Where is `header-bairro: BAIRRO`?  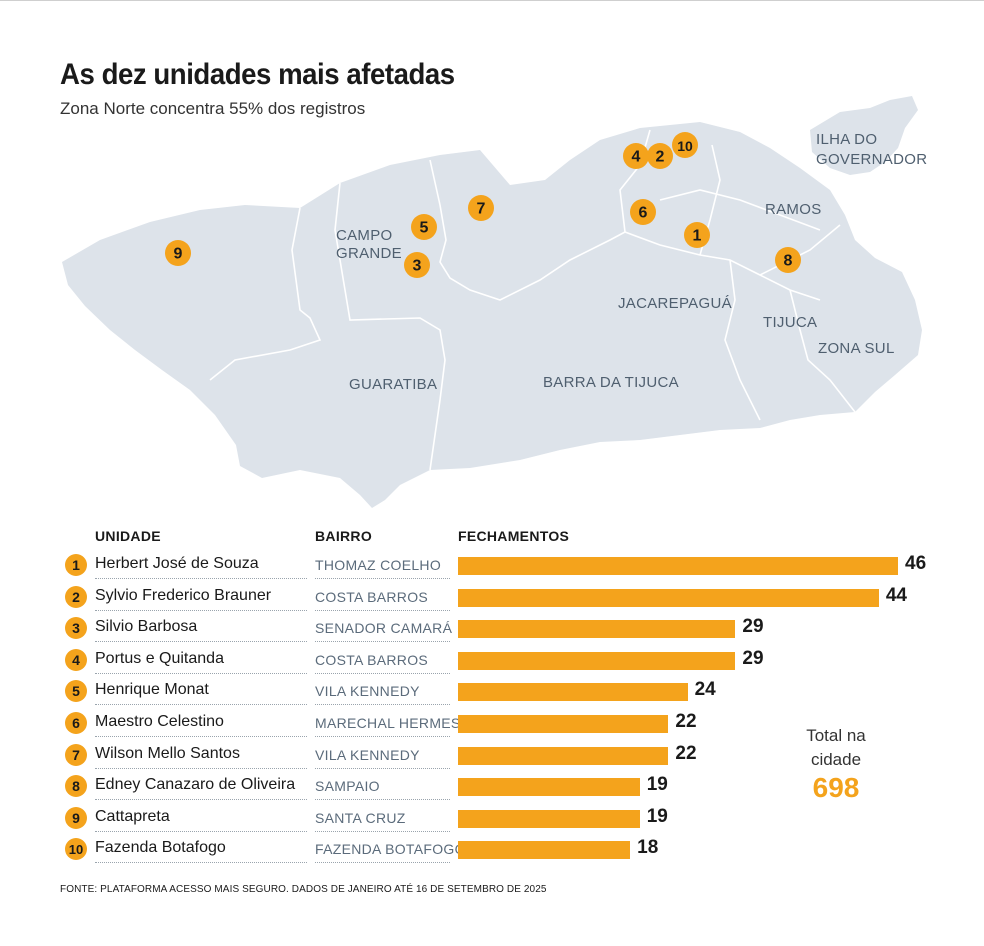 header-bairro: BAIRRO is located at coordinates (343, 536).